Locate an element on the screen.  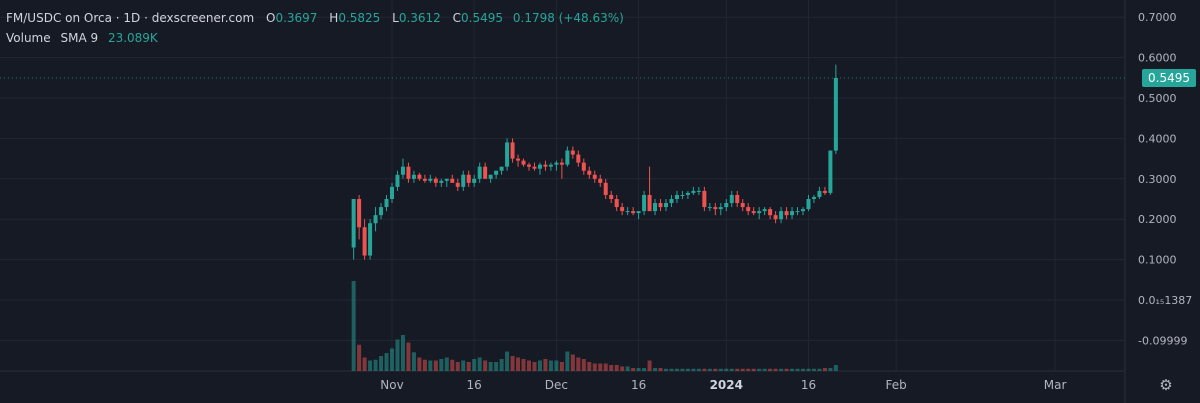
y-tick-label: 0.0₁₅1387 is located at coordinates (1165, 300).